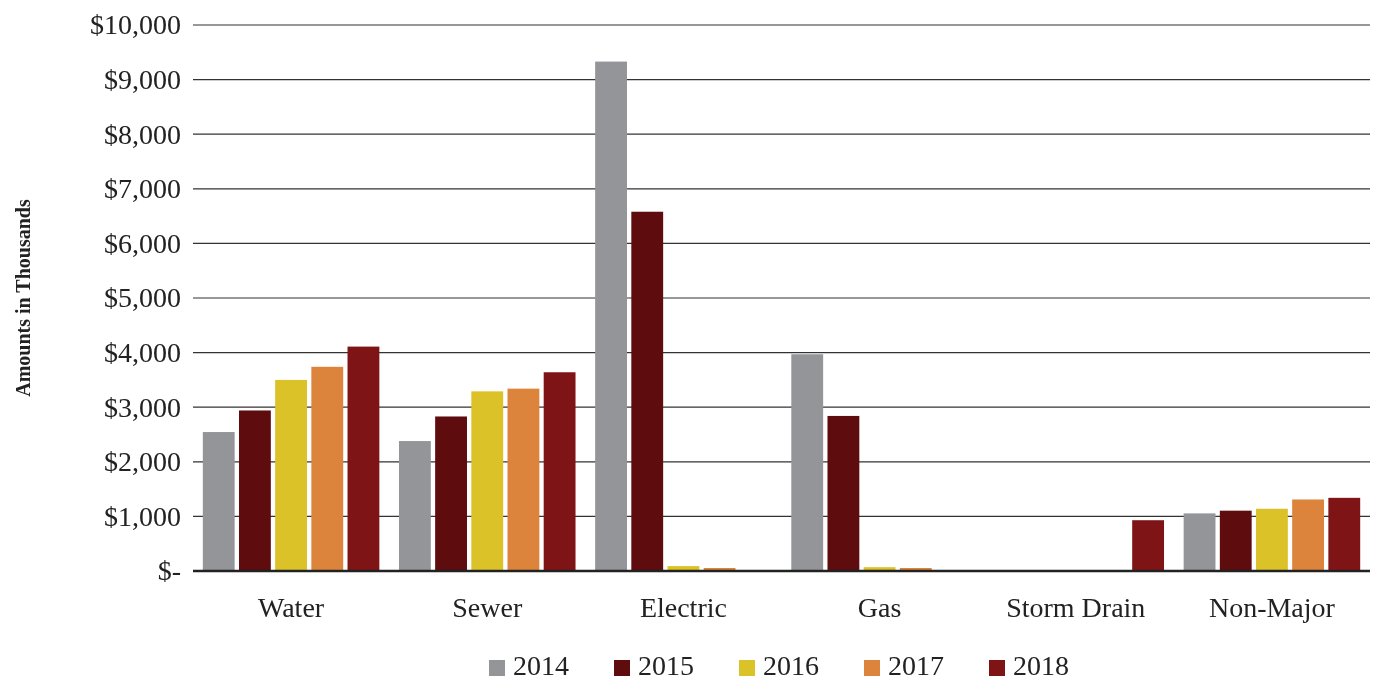 The height and width of the screenshot is (685, 1374). What do you see at coordinates (142, 134) in the screenshot?
I see `y-tick-label: $8,000` at bounding box center [142, 134].